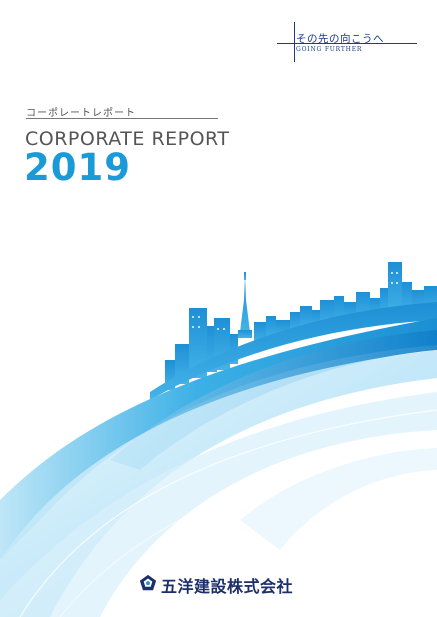  What do you see at coordinates (148, 582) in the screenshot?
I see `penta-ocean-logo-icon` at bounding box center [148, 582].